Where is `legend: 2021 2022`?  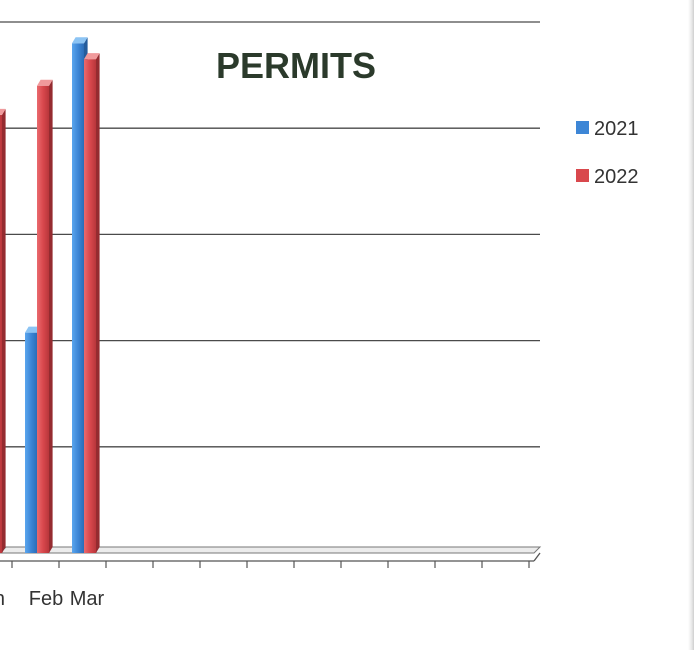 legend: 2021 2022 is located at coordinates (607, 153).